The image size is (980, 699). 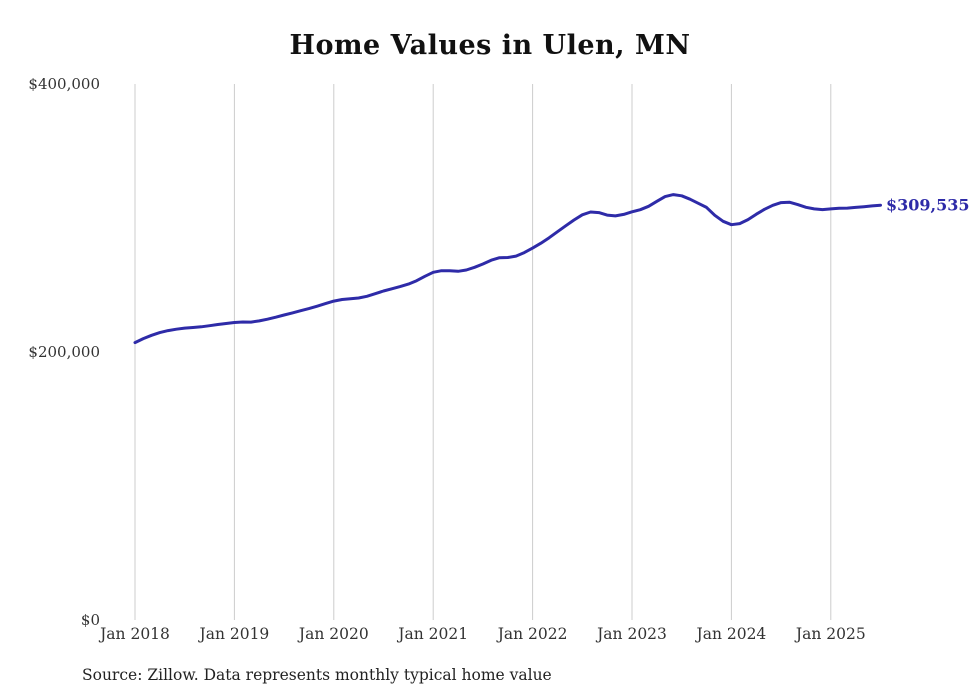 I want to click on y-axis-tick-label: $0, so click(x=90, y=620).